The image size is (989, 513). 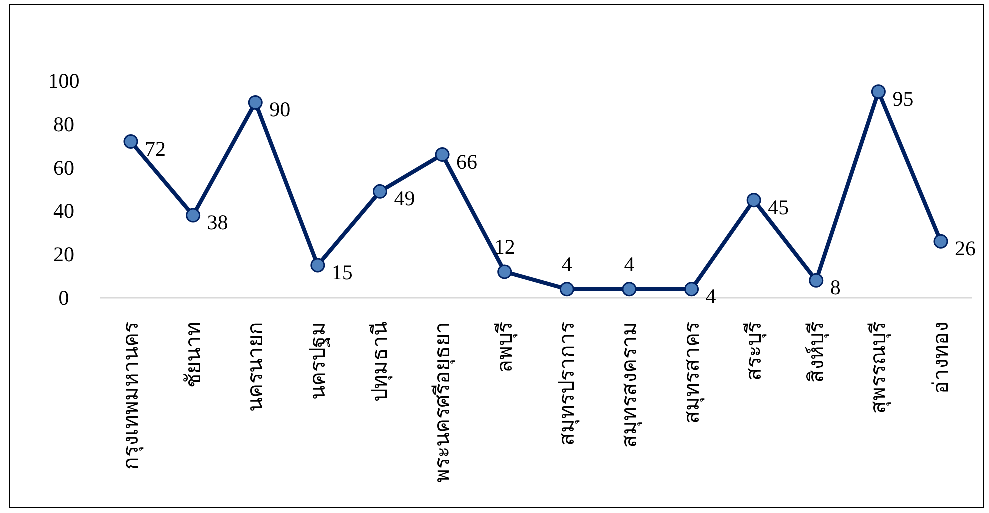 I want to click on y-tick-label: 0, so click(x=64, y=298).